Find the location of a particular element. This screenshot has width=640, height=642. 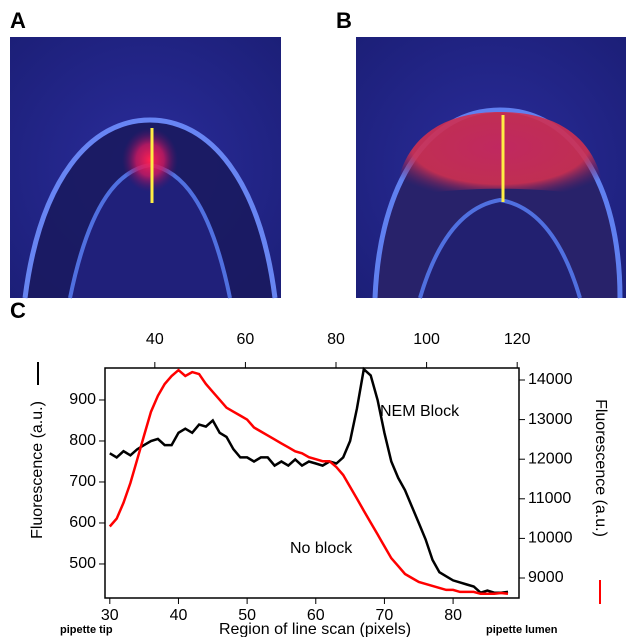

annotation: No block is located at coordinates (321, 548).